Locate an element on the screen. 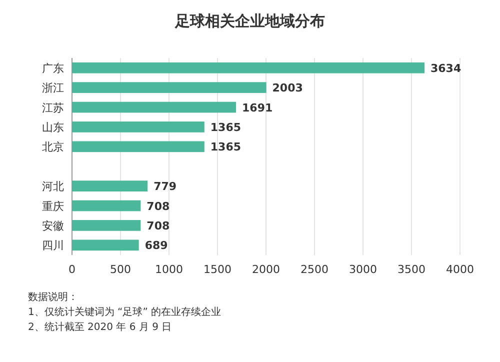 The width and height of the screenshot is (500, 362). y-tick-label: 四川 is located at coordinates (53, 245).